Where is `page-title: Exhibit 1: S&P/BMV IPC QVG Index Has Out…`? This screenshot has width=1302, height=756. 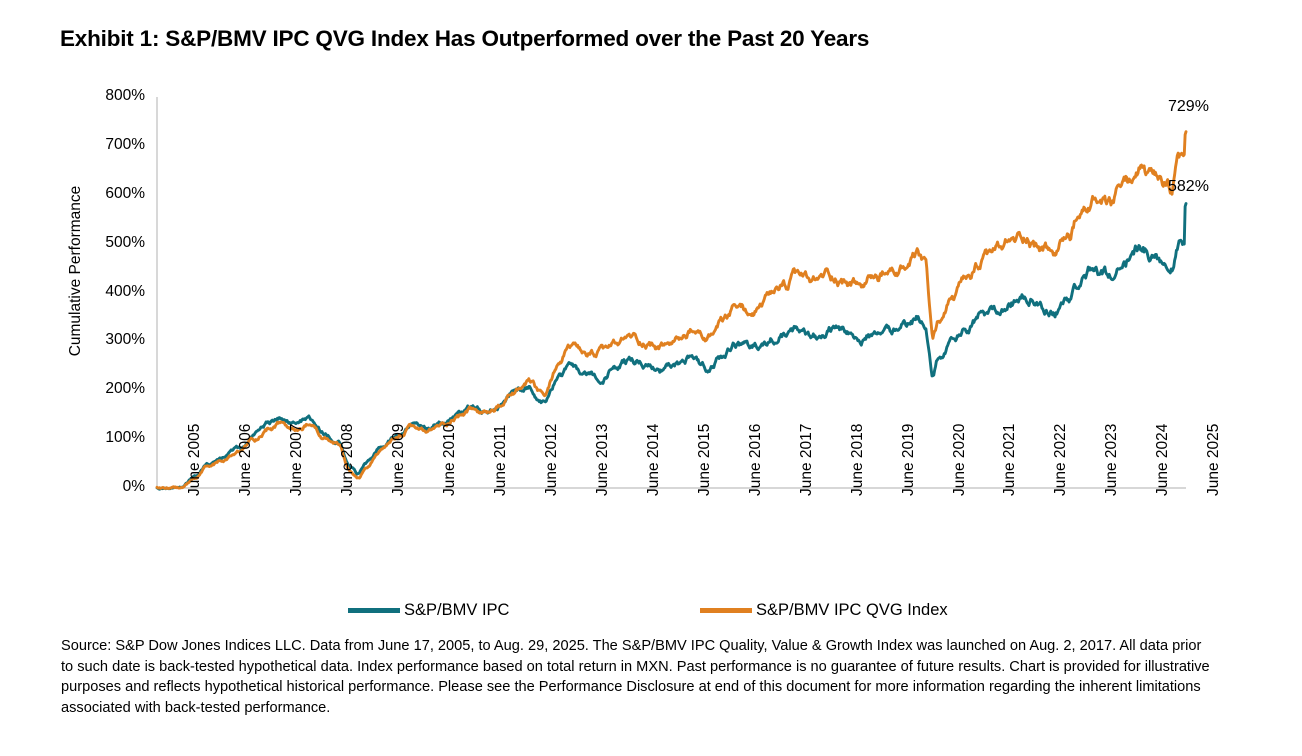
page-title: Exhibit 1: S&P/BMV IPC QVG Index Has Out… is located at coordinates (465, 38).